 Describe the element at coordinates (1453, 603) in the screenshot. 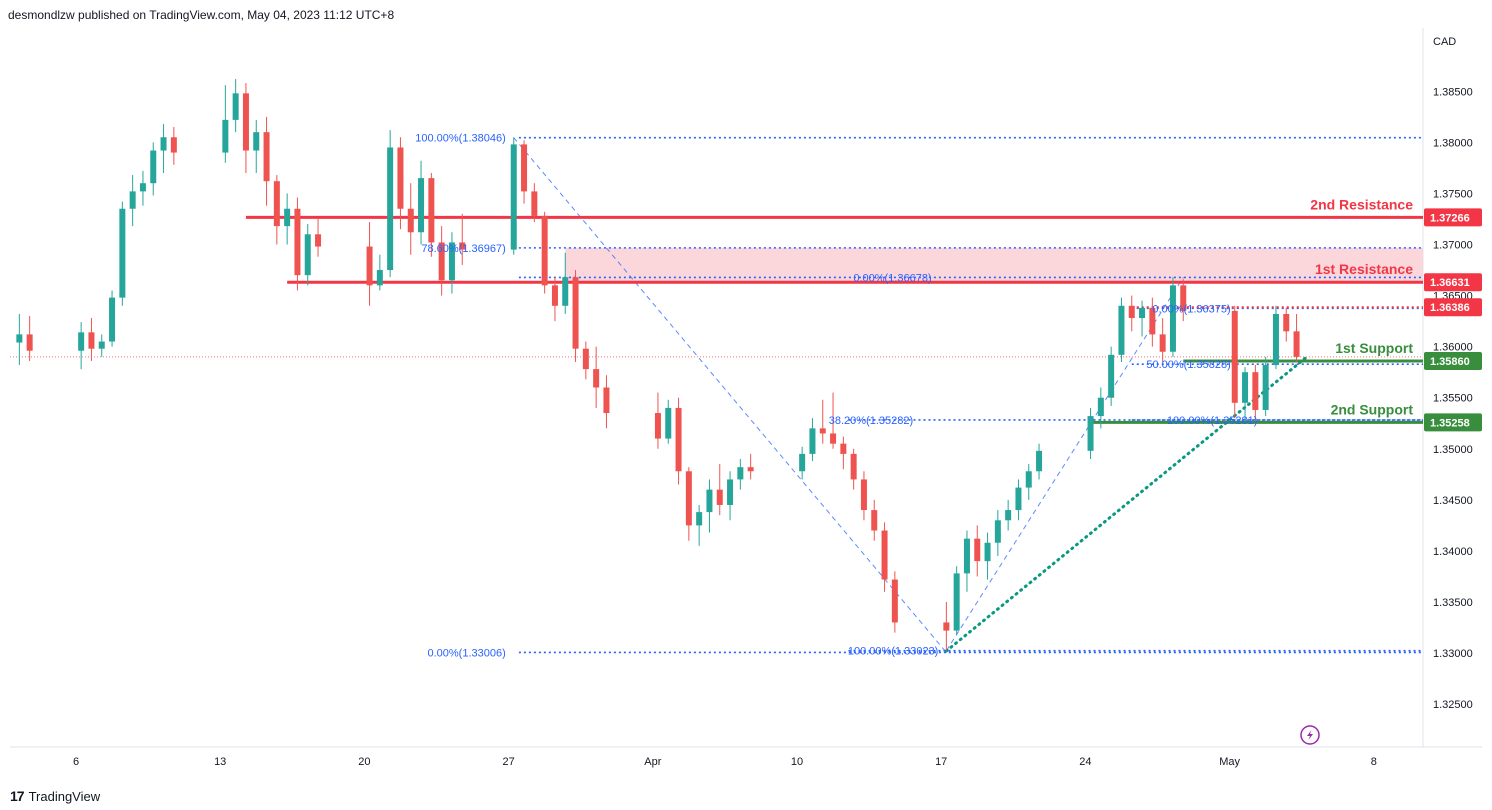

I see `price-tick-label: 1.33500` at that location.